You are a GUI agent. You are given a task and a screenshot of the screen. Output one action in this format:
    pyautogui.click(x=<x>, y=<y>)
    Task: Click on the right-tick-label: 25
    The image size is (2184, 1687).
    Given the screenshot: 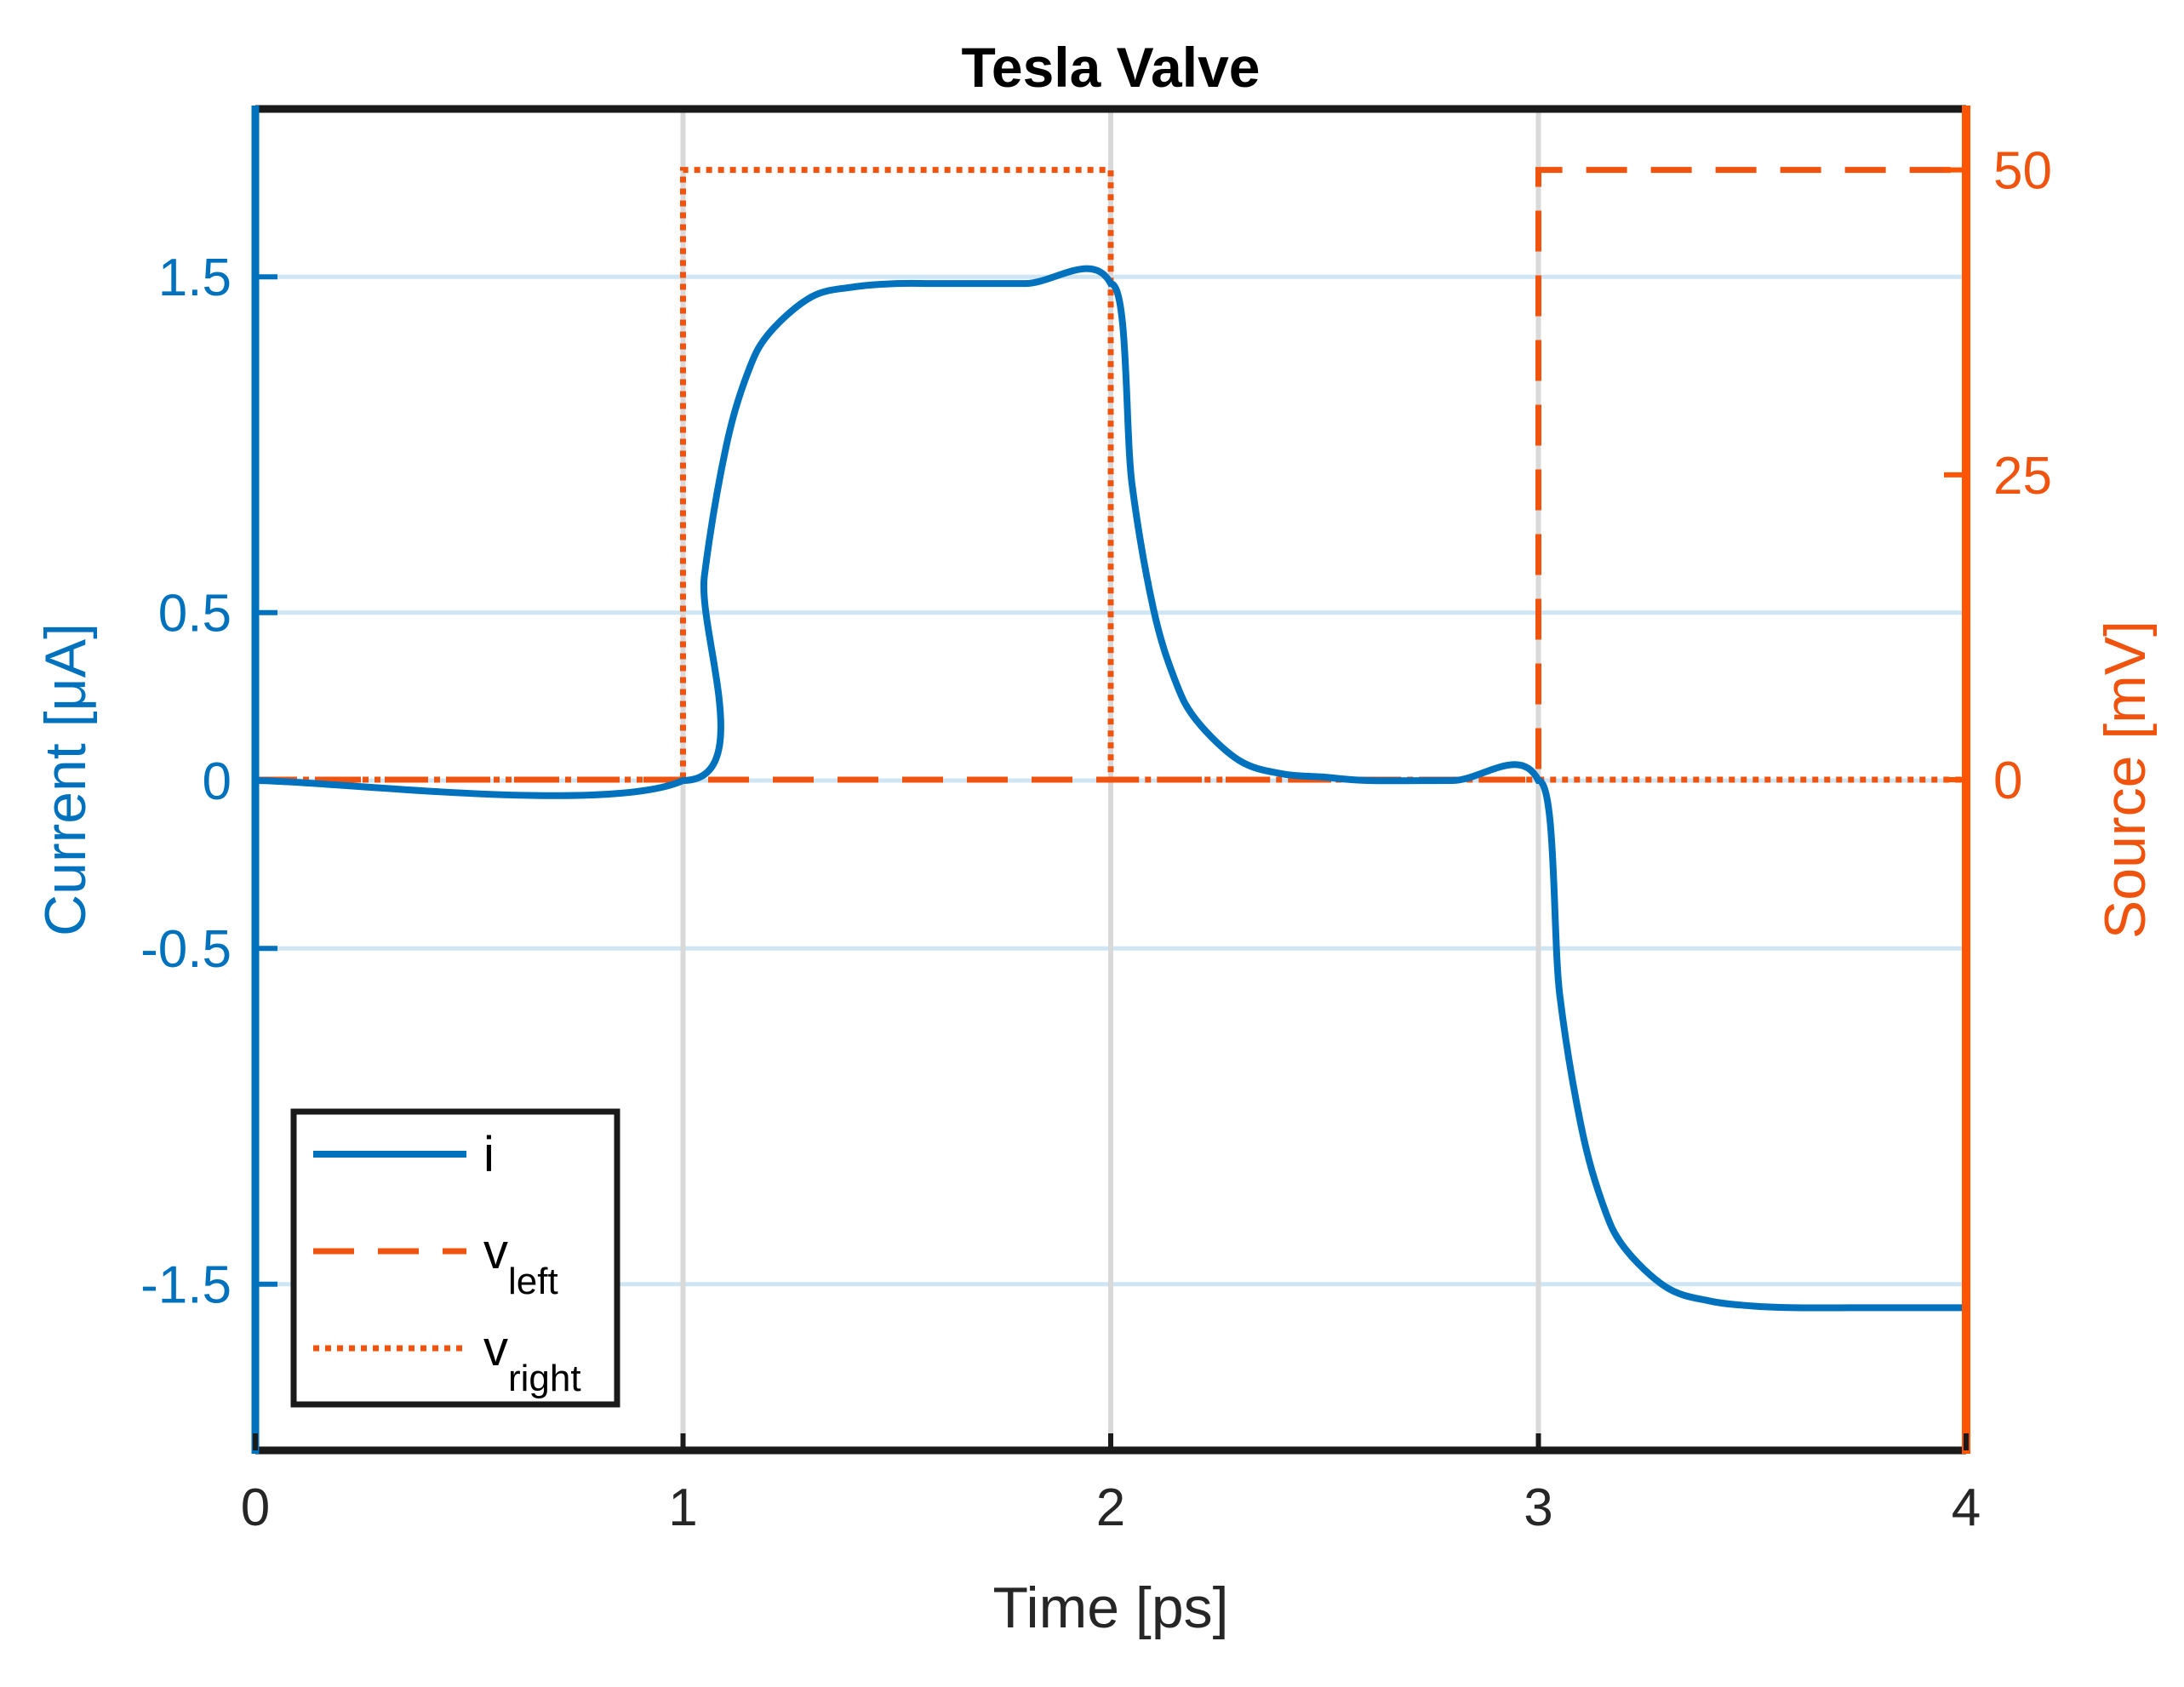 What is the action you would take?
    pyautogui.click(x=2022, y=476)
    